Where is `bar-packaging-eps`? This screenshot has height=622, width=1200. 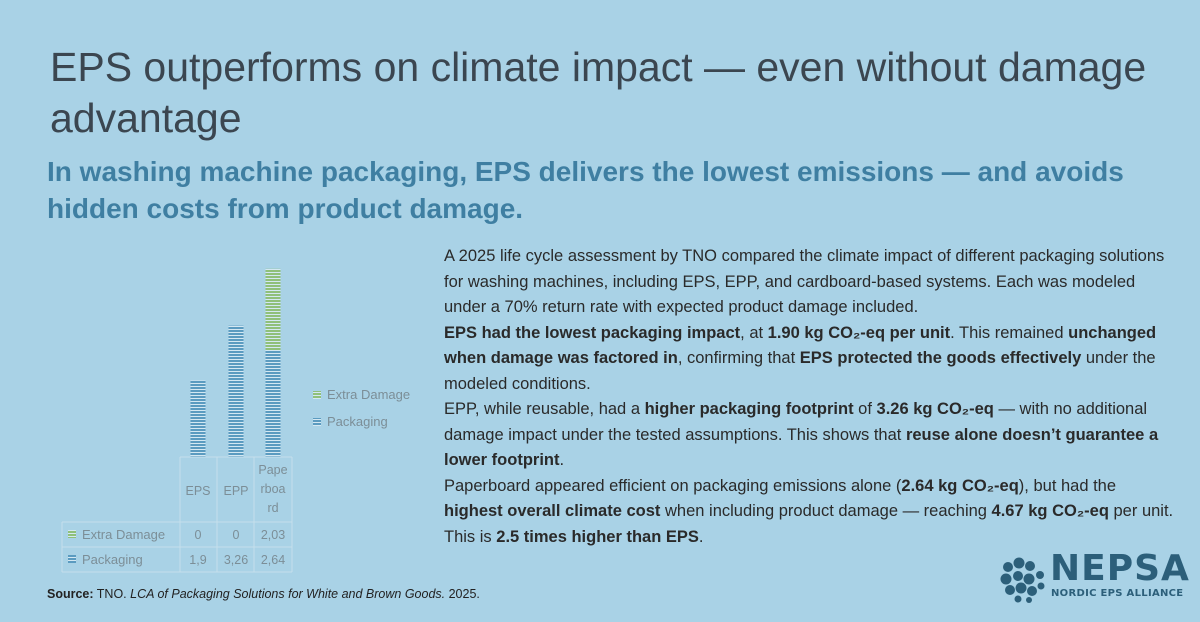 bar-packaging-eps is located at coordinates (198, 418).